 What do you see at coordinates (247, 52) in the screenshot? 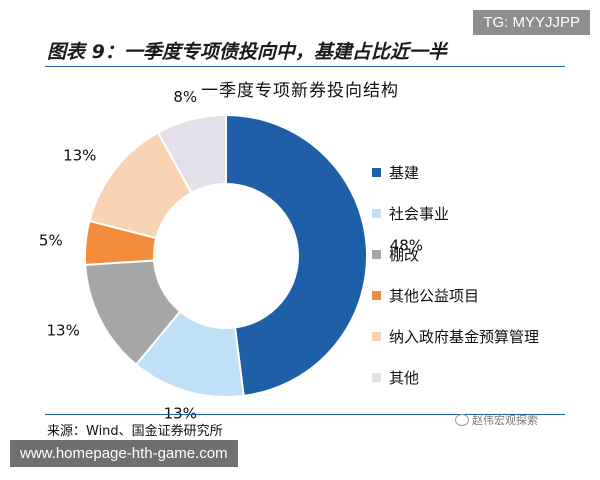
I see `figure-title: 图表 9：一季度专项债投向中，基建占比近一半` at bounding box center [247, 52].